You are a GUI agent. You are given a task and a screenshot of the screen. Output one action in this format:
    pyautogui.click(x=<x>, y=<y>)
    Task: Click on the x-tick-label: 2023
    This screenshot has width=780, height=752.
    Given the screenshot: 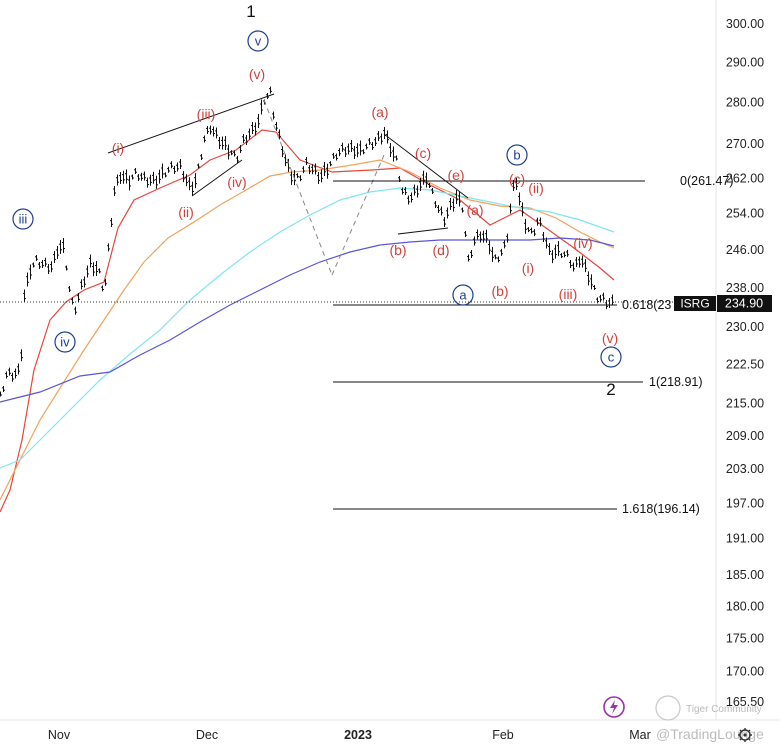 What is the action you would take?
    pyautogui.click(x=358, y=735)
    